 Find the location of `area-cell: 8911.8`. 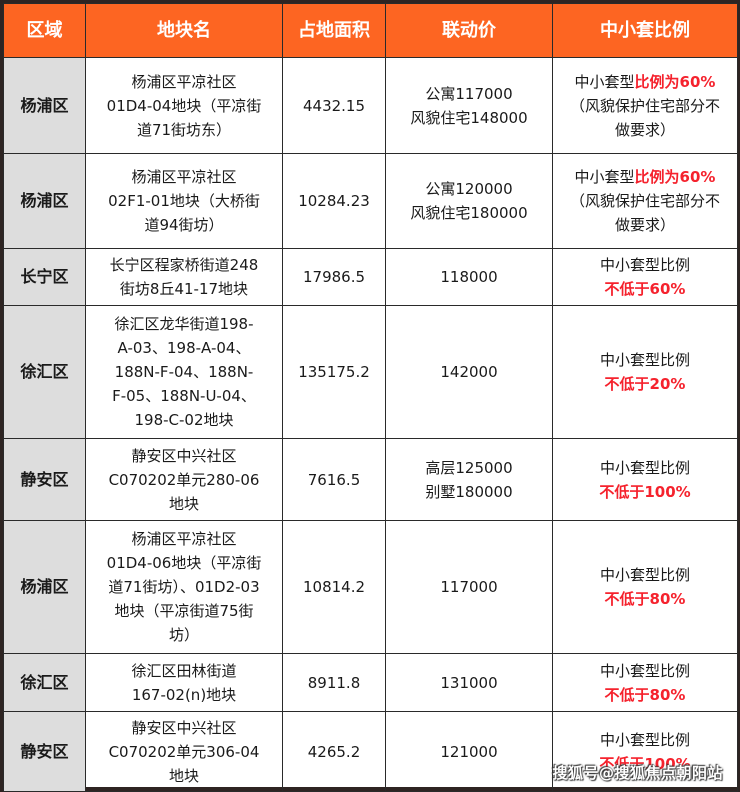

area-cell: 8911.8 is located at coordinates (334, 682).